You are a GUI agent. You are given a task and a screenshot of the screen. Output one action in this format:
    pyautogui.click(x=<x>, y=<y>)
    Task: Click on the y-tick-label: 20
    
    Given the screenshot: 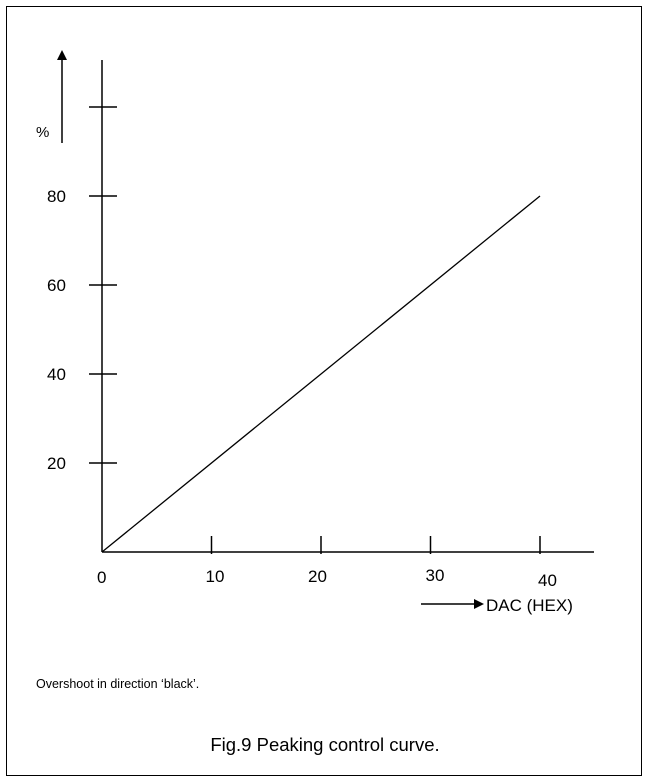 What is the action you would take?
    pyautogui.click(x=56, y=463)
    